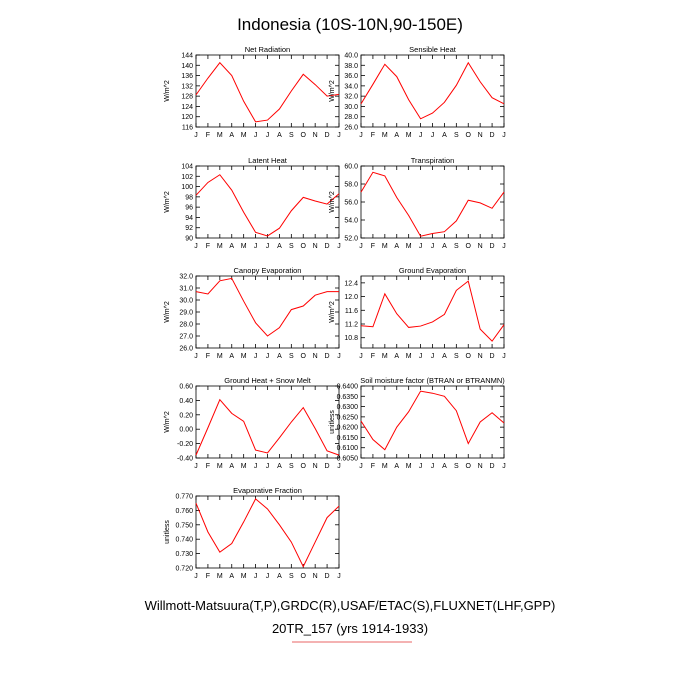 This screenshot has height=700, width=700. What do you see at coordinates (186, 325) in the screenshot?
I see `y-tick-label: 28.0` at bounding box center [186, 325].